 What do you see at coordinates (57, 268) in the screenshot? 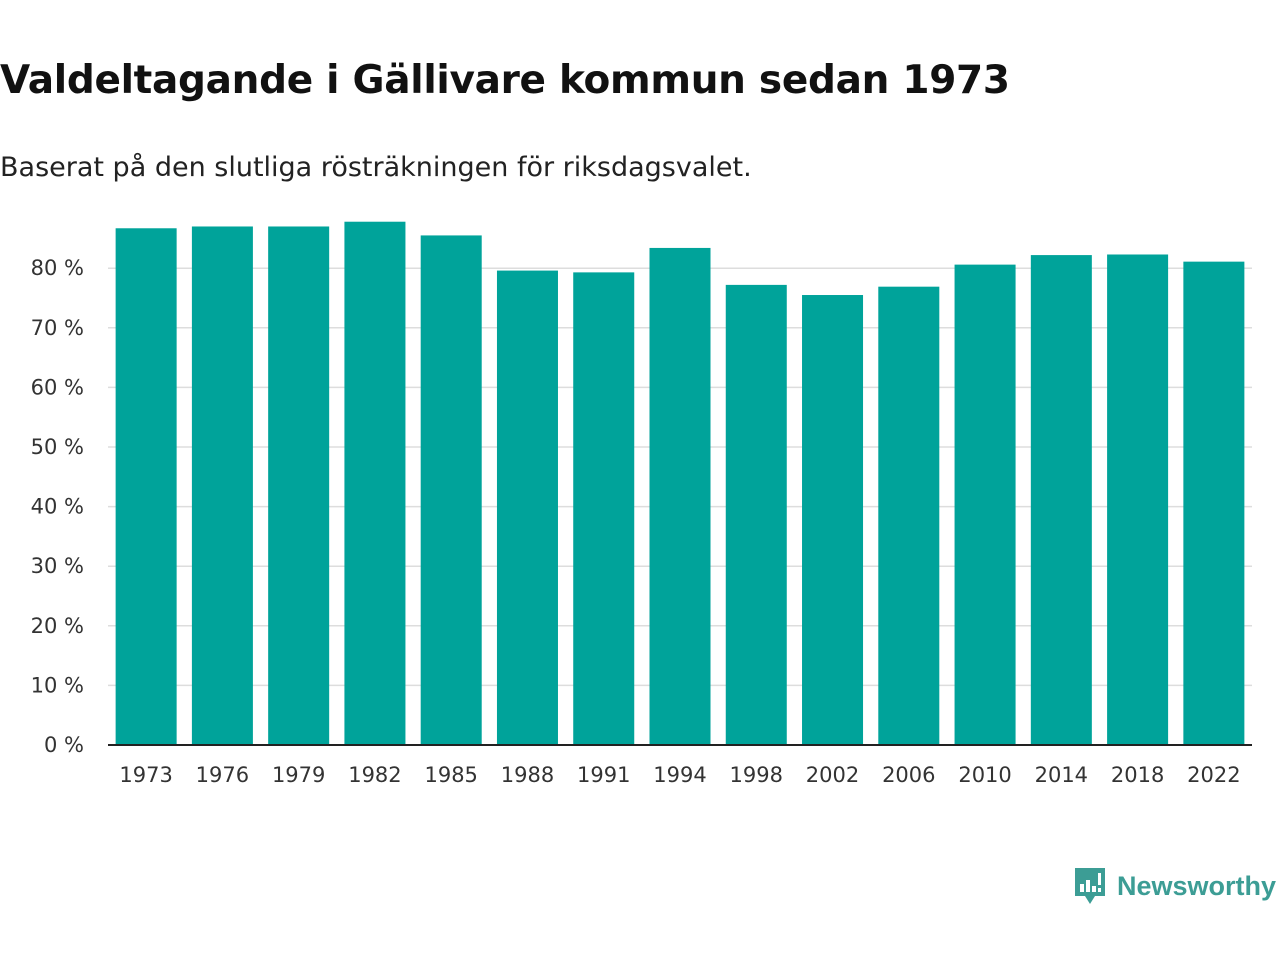
I see `y-tick-label: 80 %` at bounding box center [57, 268].